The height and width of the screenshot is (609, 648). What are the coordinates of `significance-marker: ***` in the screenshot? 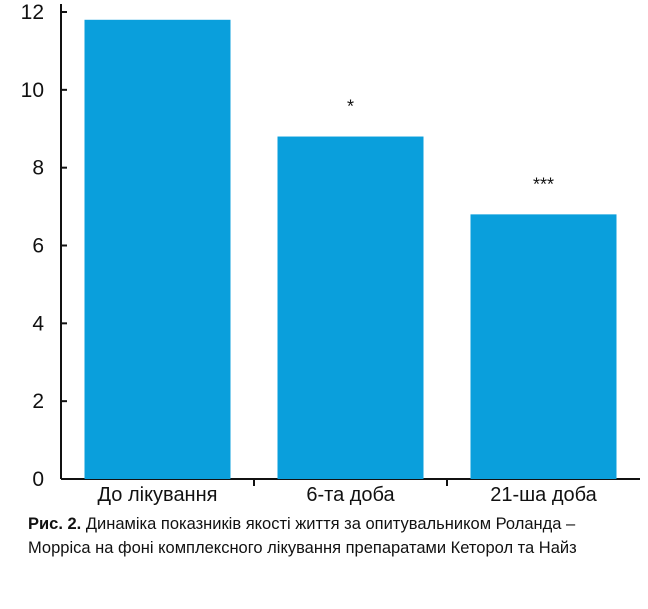 It's located at (543, 184).